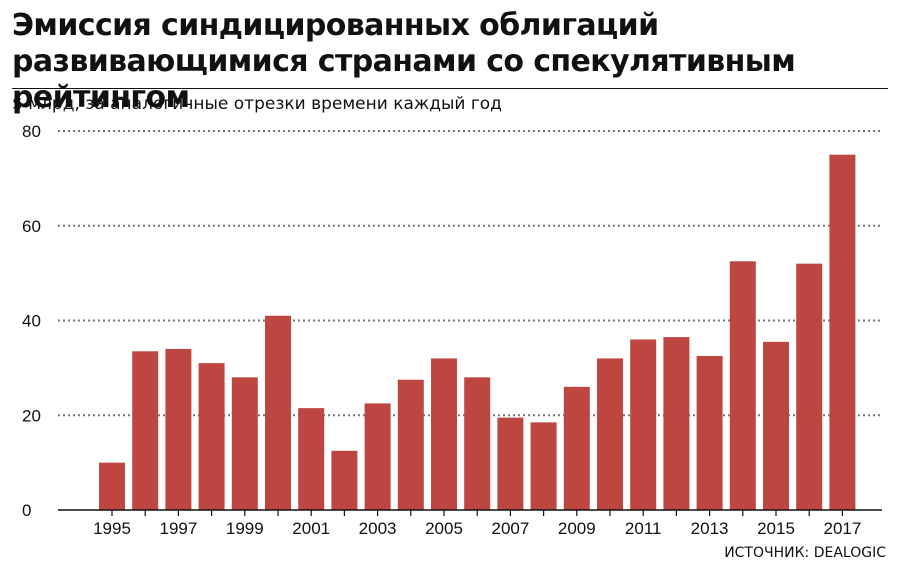 This screenshot has width=898, height=572. Describe the element at coordinates (809, 386) in the screenshot. I see `bar-2016` at that location.